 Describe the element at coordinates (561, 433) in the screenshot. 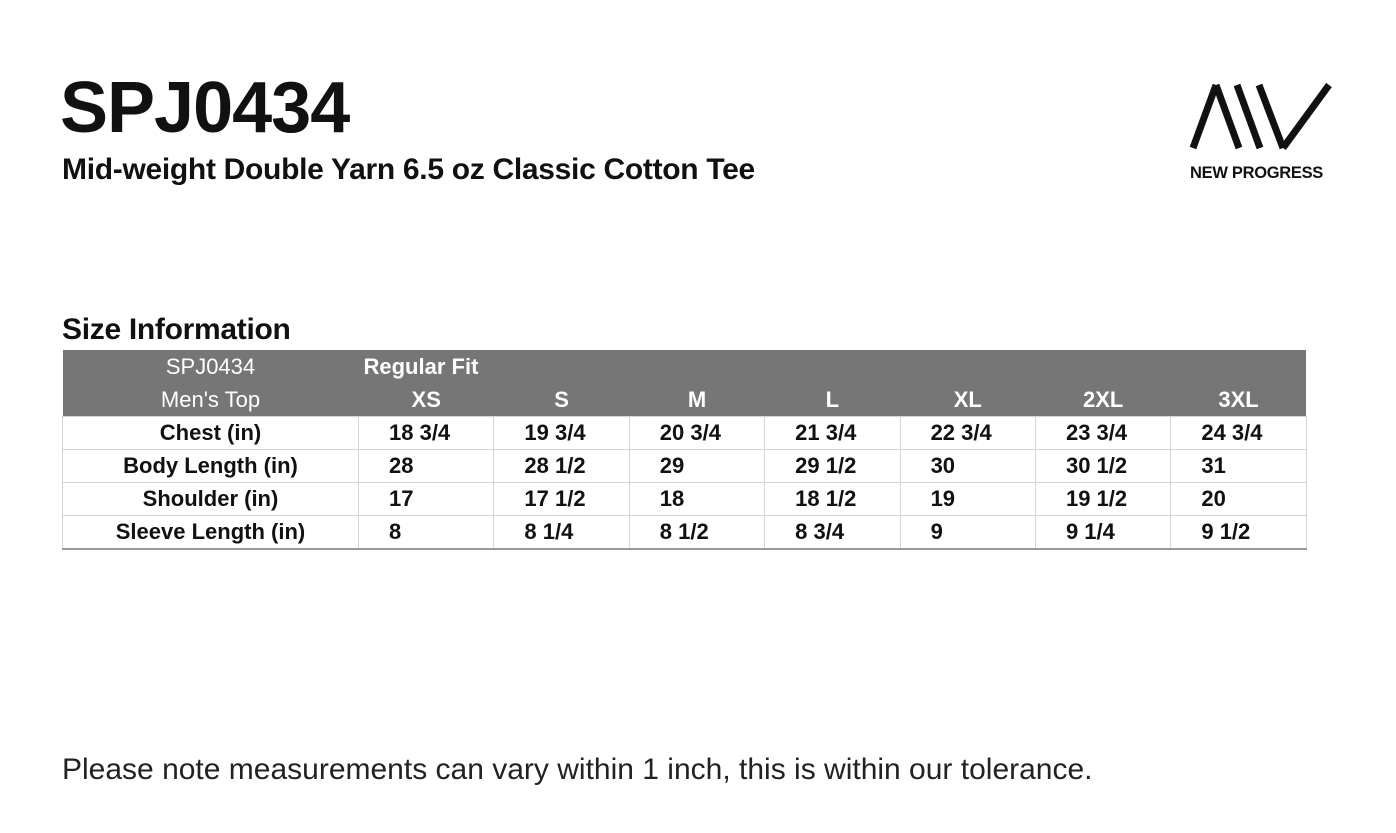

I see `size-value: 19 3/4` at that location.